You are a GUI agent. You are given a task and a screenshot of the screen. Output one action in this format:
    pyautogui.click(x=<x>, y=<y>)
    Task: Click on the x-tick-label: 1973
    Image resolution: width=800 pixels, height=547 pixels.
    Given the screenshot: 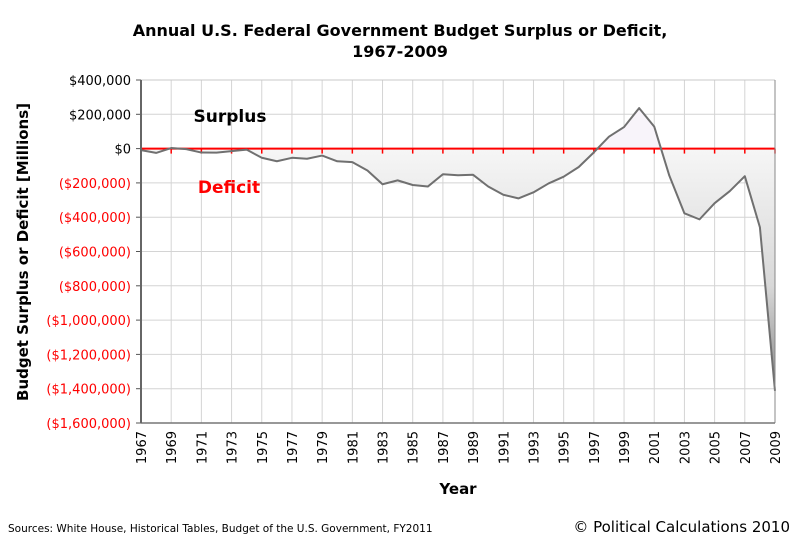 What is the action you would take?
    pyautogui.click(x=233, y=447)
    